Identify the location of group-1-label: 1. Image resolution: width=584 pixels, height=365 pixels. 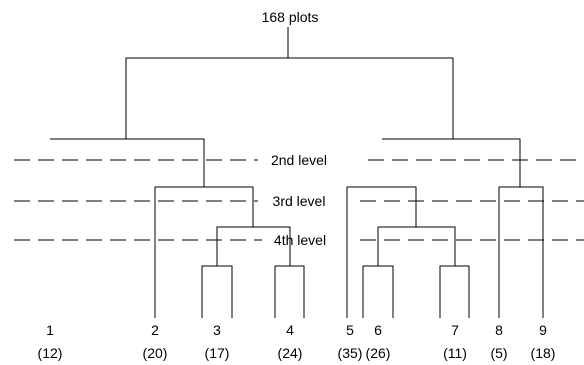
(50, 330).